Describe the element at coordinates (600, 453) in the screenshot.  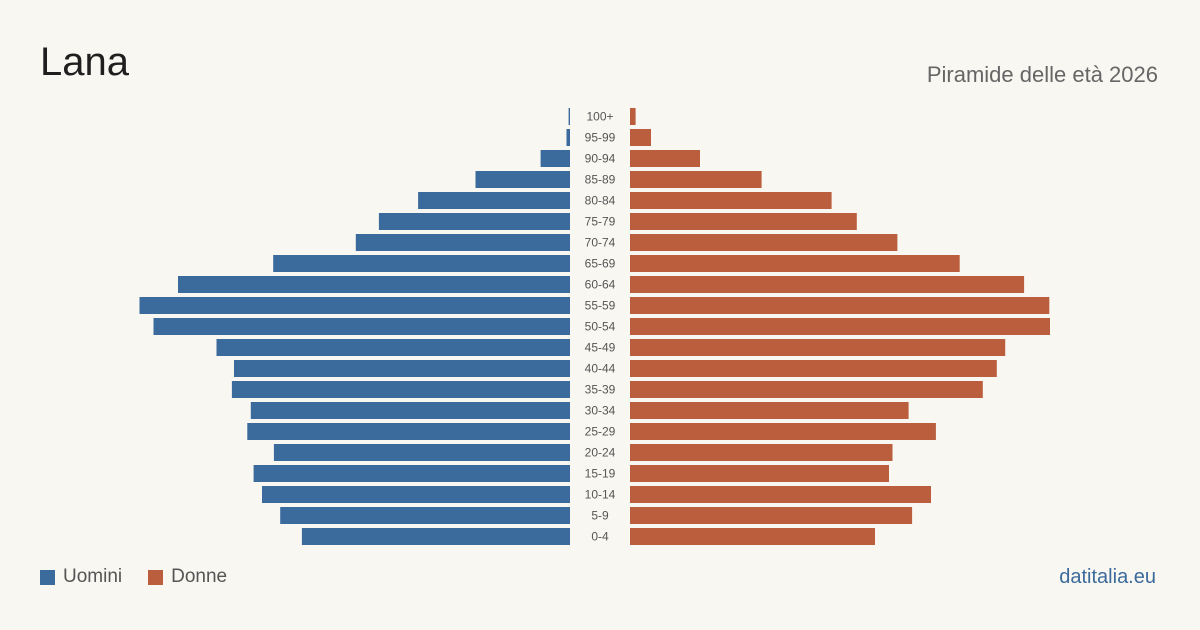
I see `age-label-20-24: 20-24` at that location.